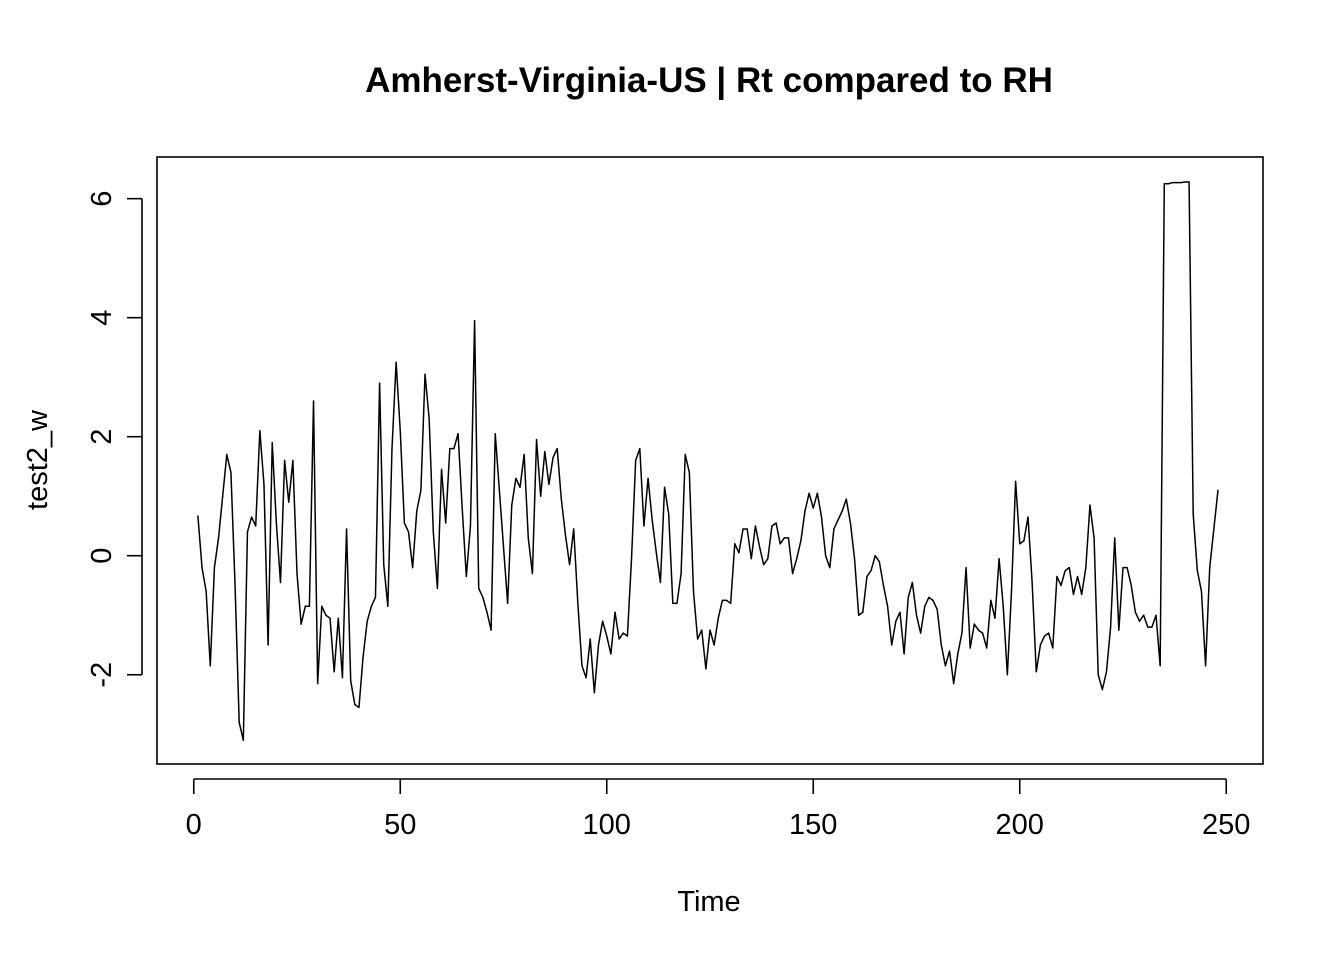 The image size is (1344, 960). Describe the element at coordinates (718, 809) in the screenshot. I see `x-axis: 0 50 100 150 200 250` at that location.